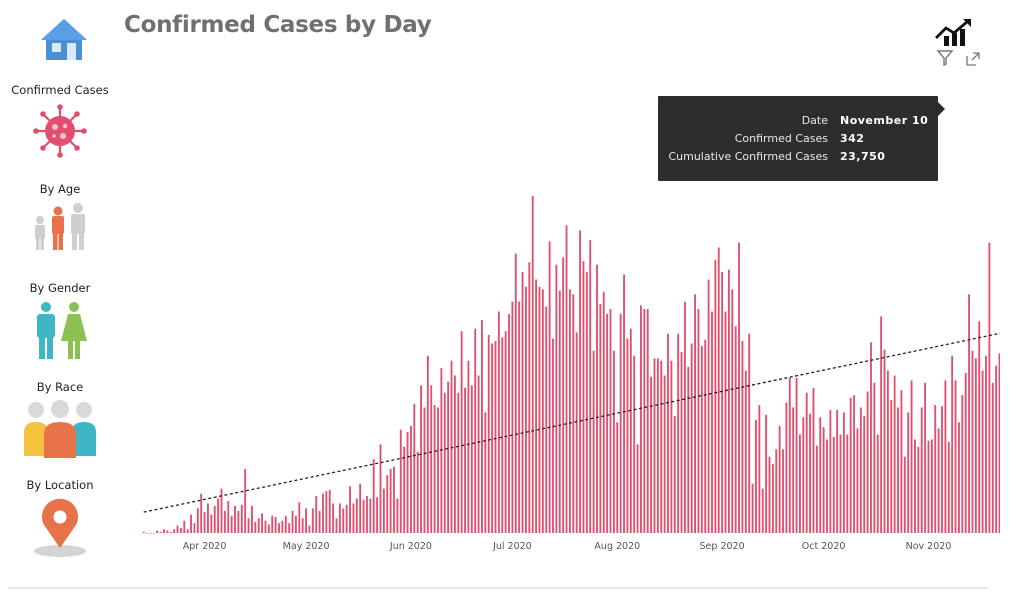  What do you see at coordinates (60, 518) in the screenshot?
I see `nav-by-location: By Location` at bounding box center [60, 518].